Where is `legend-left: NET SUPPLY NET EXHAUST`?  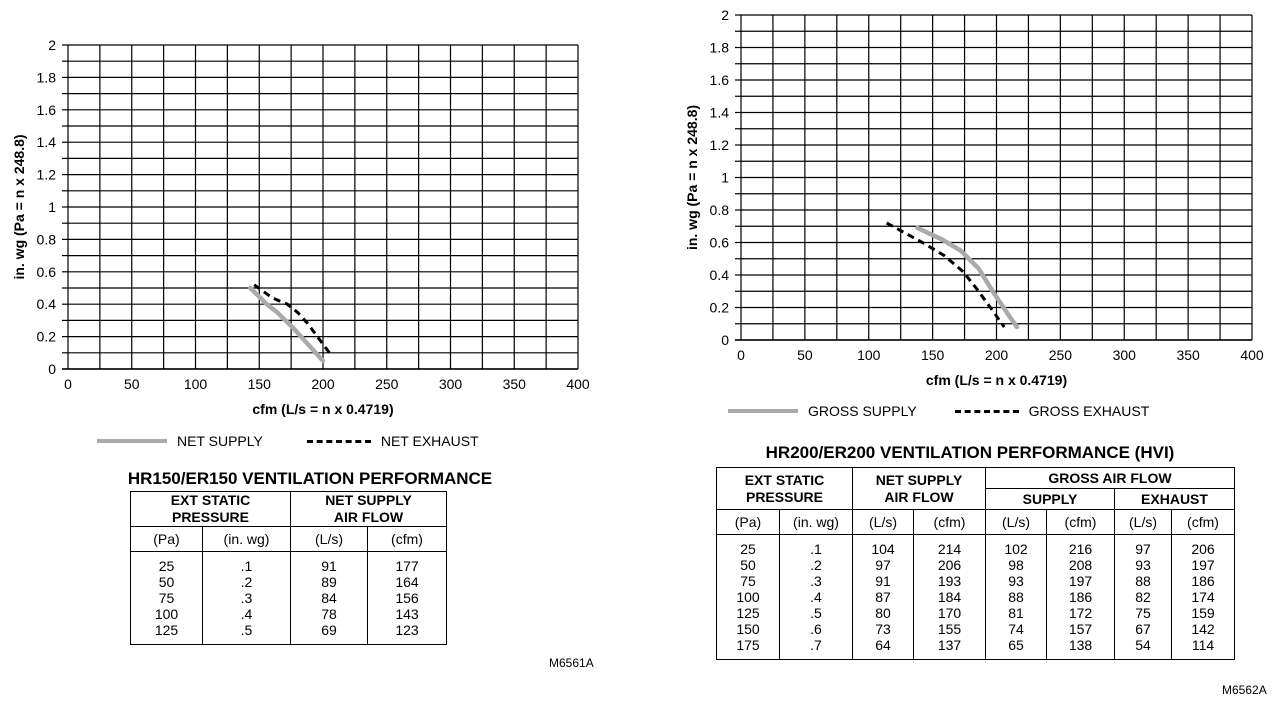 legend-left: NET SUPPLY NET EXHAUST is located at coordinates (288, 441).